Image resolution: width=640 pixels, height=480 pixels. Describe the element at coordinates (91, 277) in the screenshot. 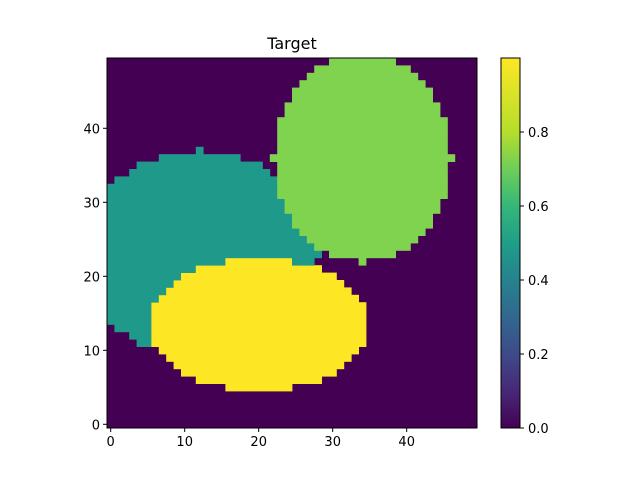

I see `y-tick-label: 20` at that location.